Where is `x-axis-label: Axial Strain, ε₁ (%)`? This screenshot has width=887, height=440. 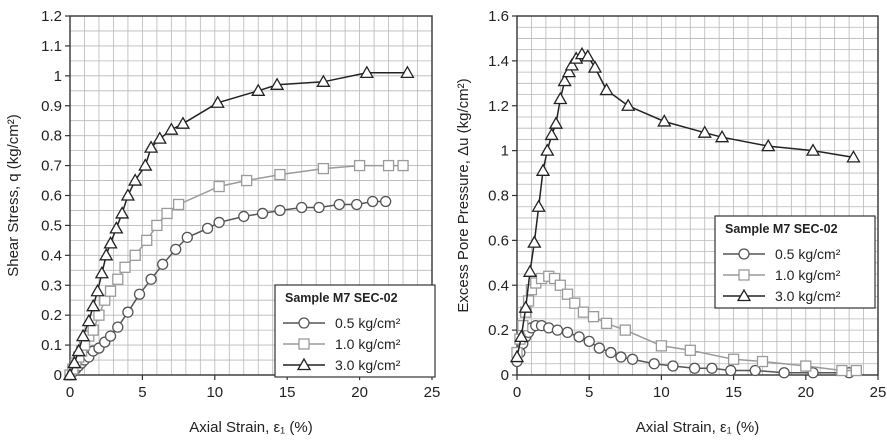
x-axis-label: Axial Strain, ε₁ (%) is located at coordinates (250, 427).